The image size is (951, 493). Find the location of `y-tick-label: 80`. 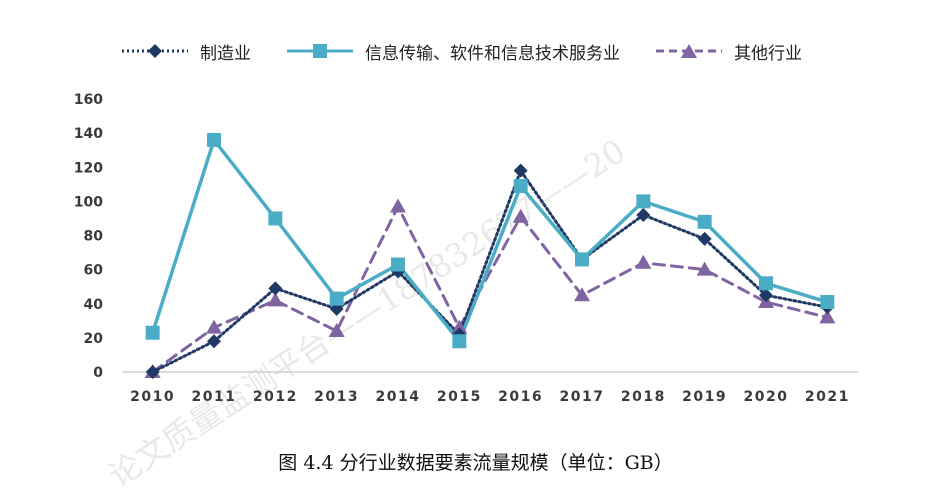

y-tick-label: 80 is located at coordinates (94, 237).